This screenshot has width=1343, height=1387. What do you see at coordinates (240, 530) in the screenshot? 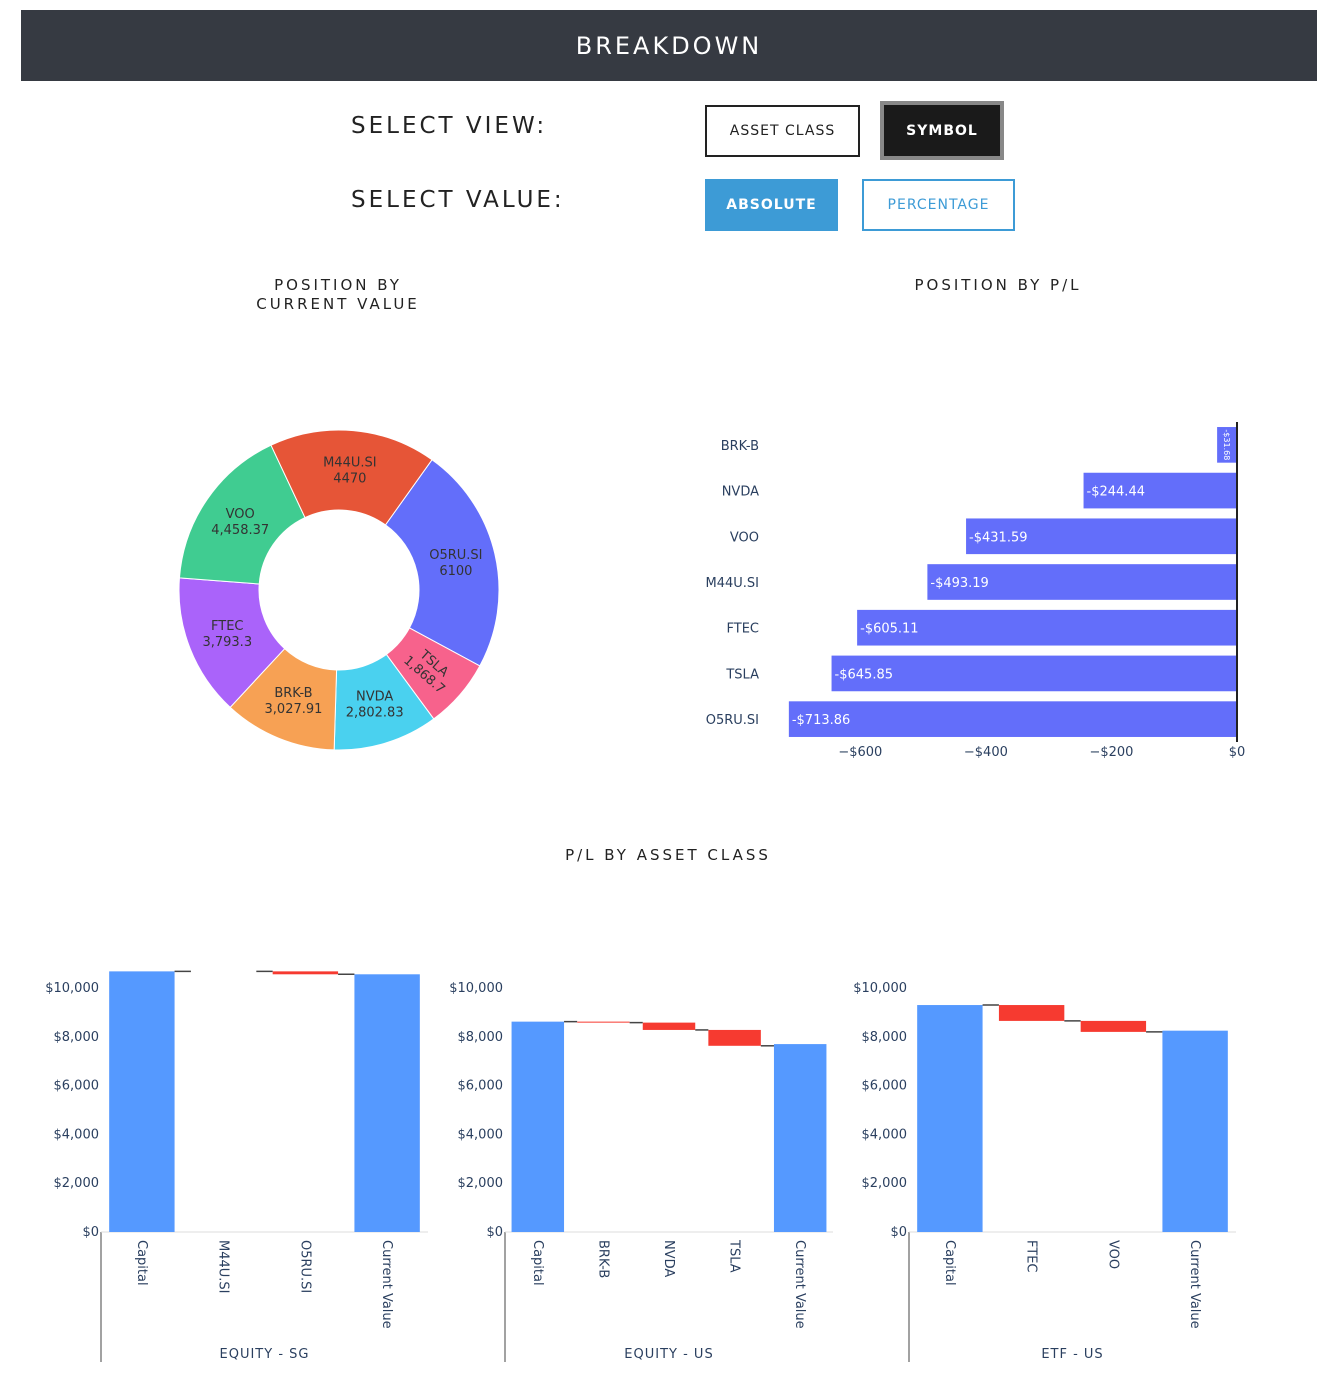
I see `donut-slice-value: 4,458.37` at bounding box center [240, 530].